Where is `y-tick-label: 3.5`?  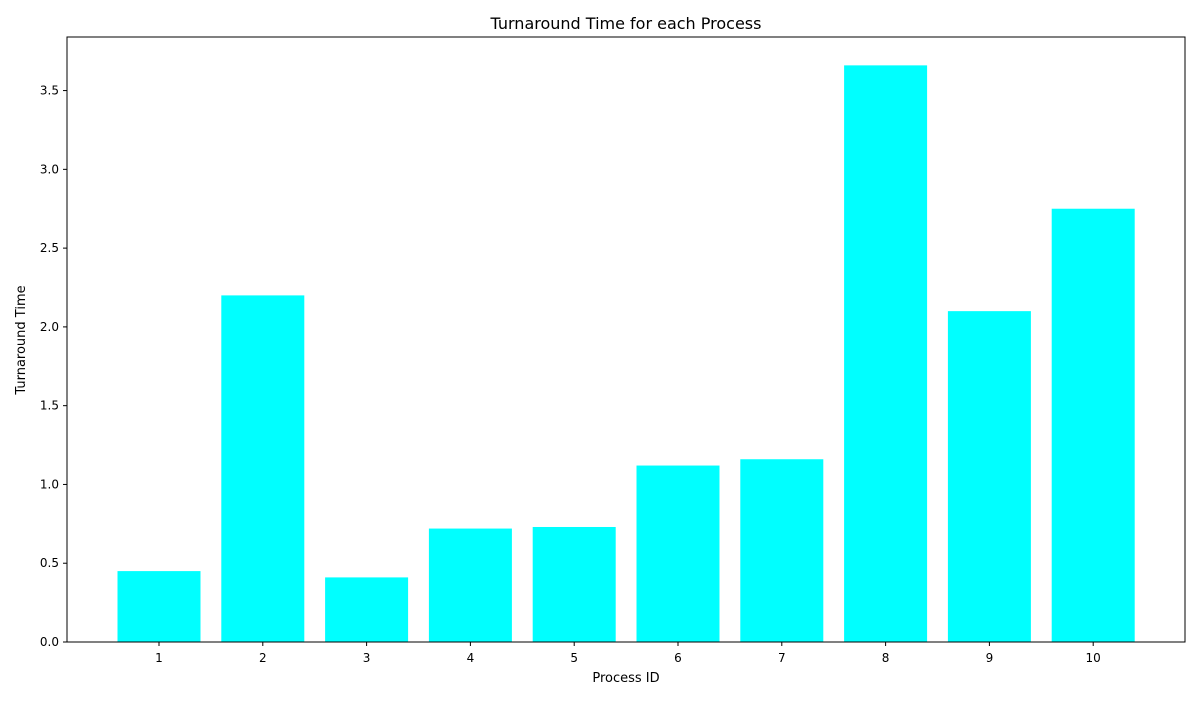 y-tick-label: 3.5 is located at coordinates (49, 91).